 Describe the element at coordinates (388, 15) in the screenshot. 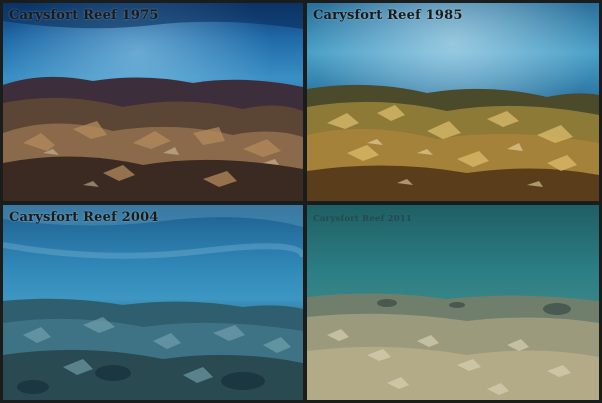

I see `photo-caption-1985: Carysfort Reef 1985` at that location.